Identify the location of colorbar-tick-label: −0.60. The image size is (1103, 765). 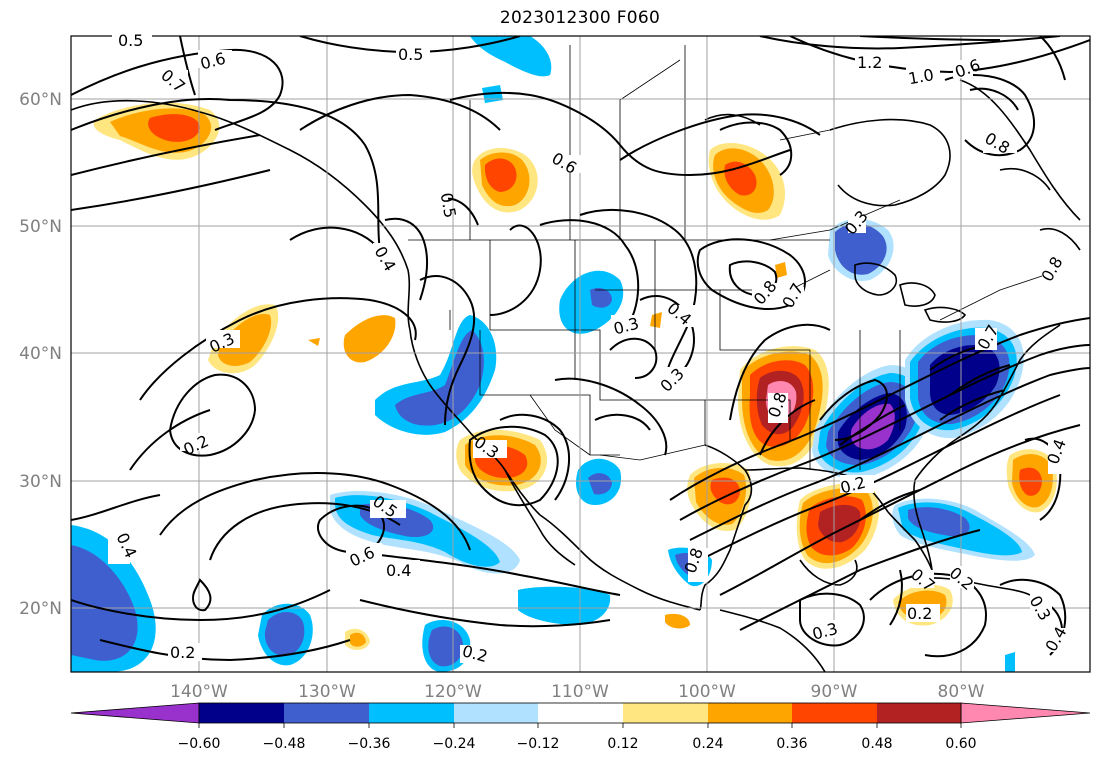
(199, 744).